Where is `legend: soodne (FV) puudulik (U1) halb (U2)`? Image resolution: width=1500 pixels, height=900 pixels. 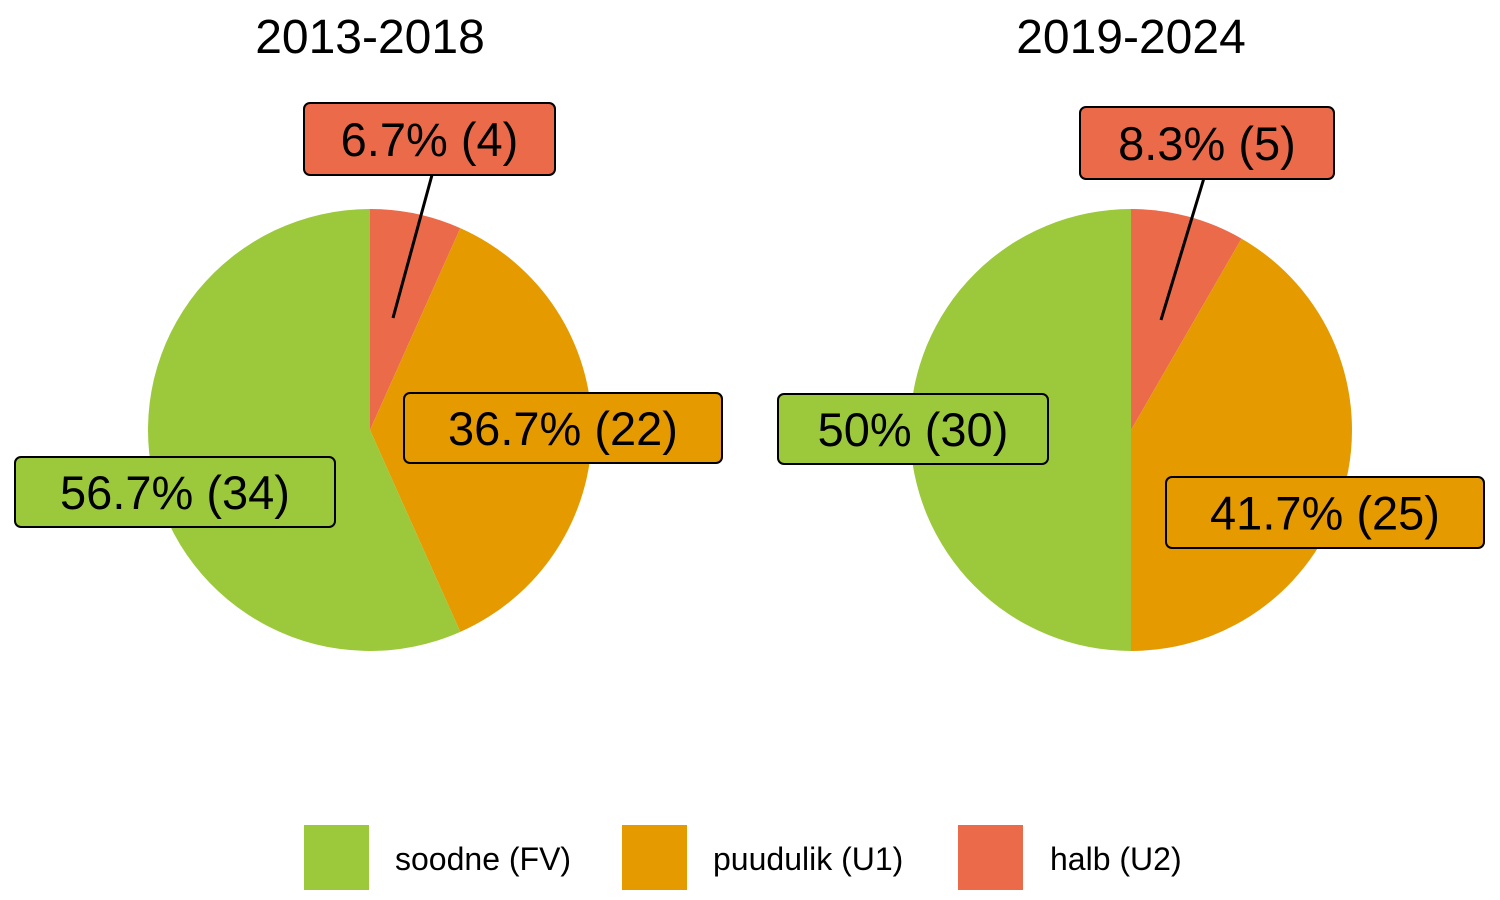
legend: soodne (FV) puudulik (U1) halb (U2) is located at coordinates (743, 857).